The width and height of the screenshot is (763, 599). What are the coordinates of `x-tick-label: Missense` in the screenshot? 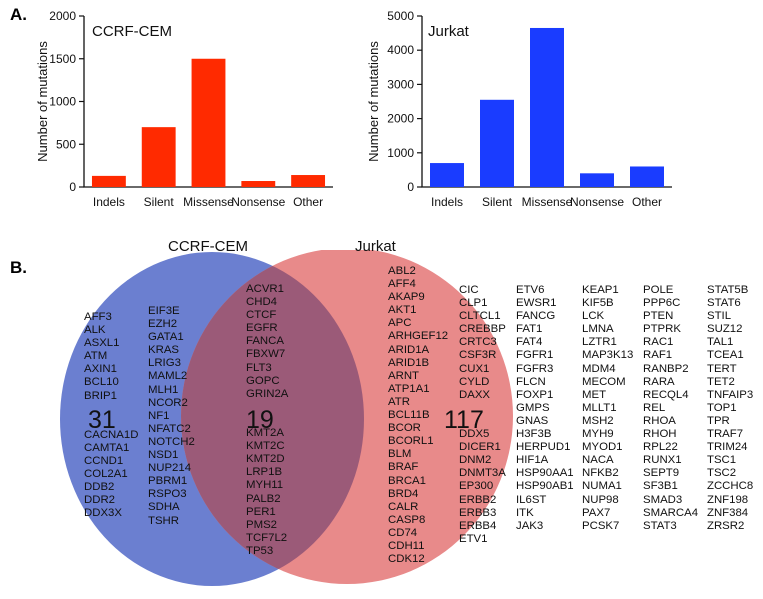 It's located at (547, 202).